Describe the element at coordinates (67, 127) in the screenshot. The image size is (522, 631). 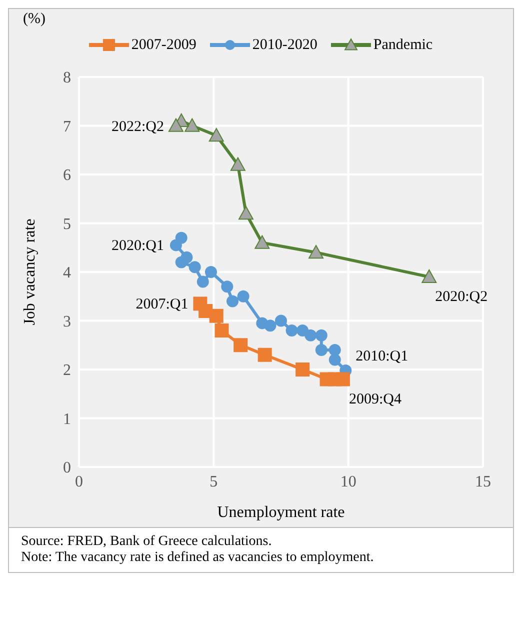
I see `y-tick-label: 7` at that location.